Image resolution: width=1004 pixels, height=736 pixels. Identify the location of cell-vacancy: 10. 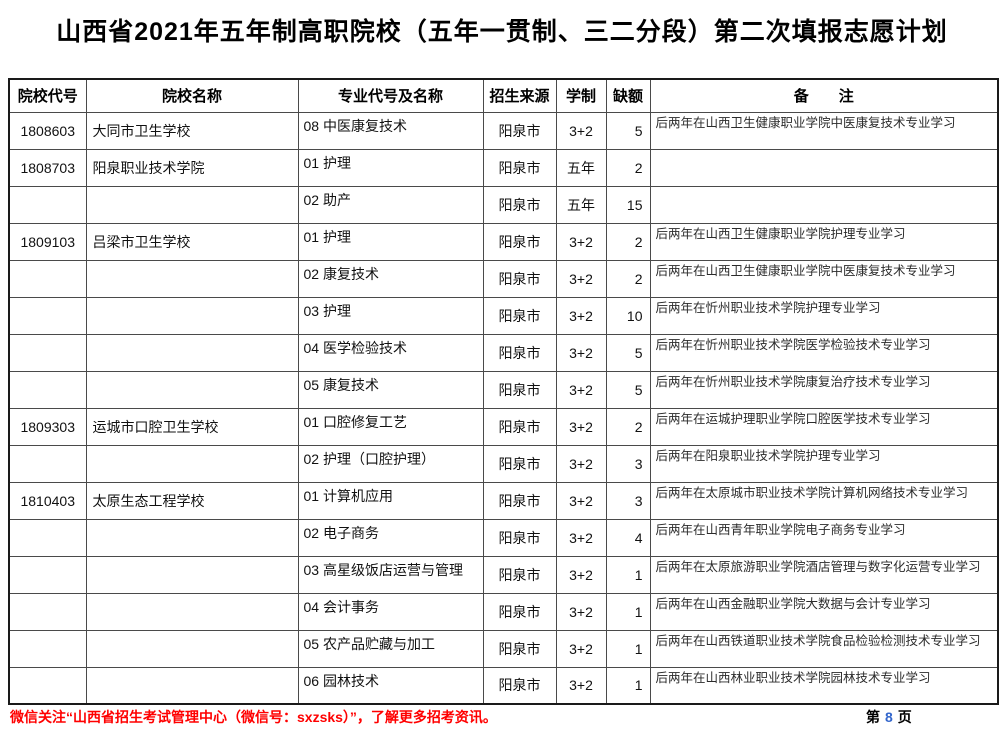
(628, 315).